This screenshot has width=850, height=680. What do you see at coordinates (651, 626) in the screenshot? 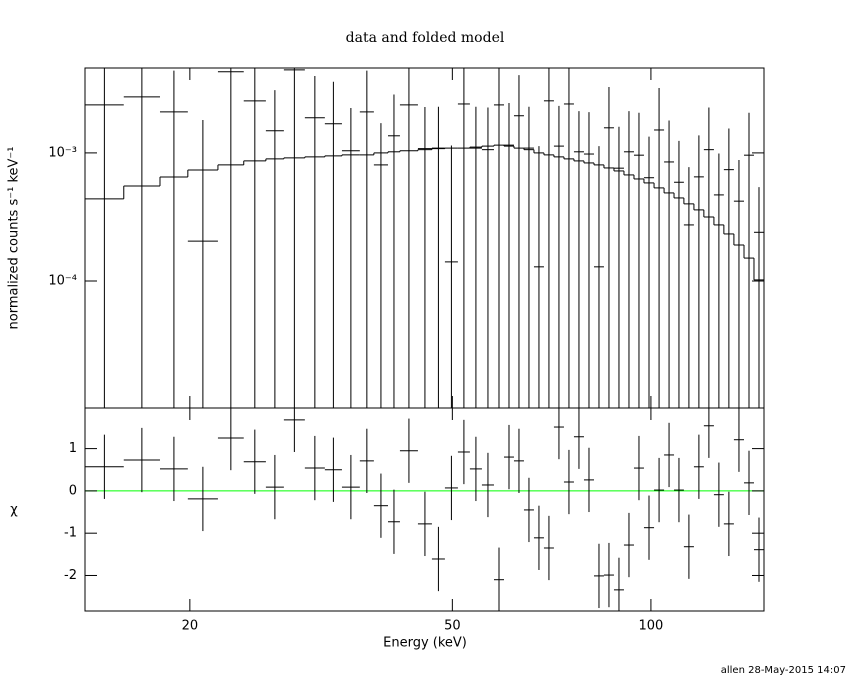
I see `x-tick-label: 100` at bounding box center [651, 626].